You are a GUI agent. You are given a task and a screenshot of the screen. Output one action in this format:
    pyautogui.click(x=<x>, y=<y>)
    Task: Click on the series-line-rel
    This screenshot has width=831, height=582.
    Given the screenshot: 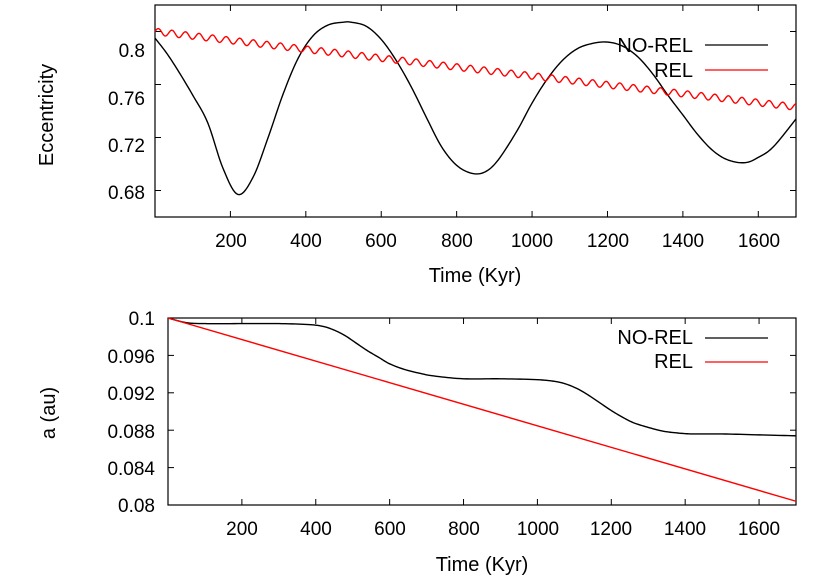 What is the action you would take?
    pyautogui.click(x=475, y=69)
    